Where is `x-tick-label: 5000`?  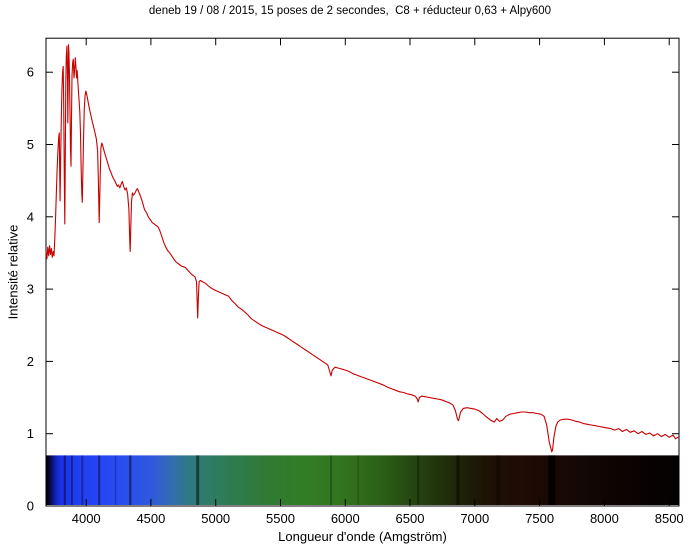 x-tick-label: 5000 is located at coordinates (215, 518).